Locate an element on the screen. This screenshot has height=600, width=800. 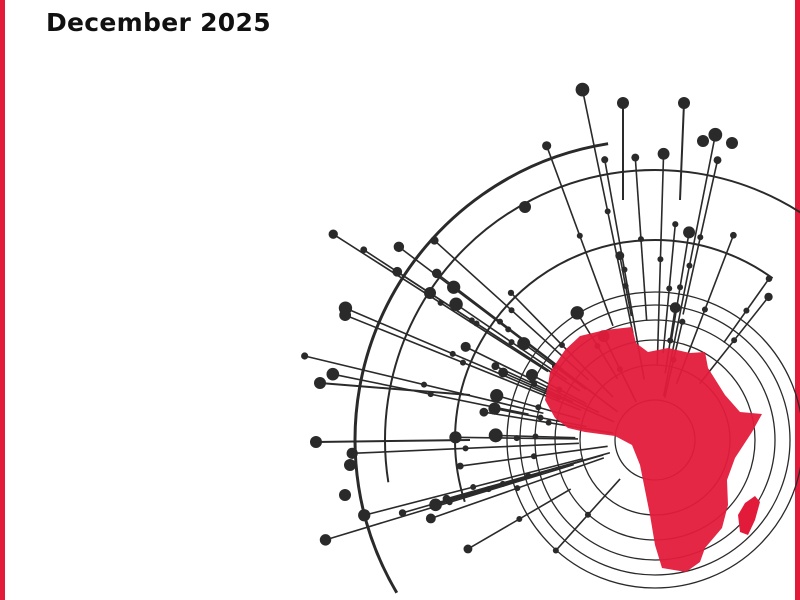
africa-map-shape is located at coordinates (653, 449).